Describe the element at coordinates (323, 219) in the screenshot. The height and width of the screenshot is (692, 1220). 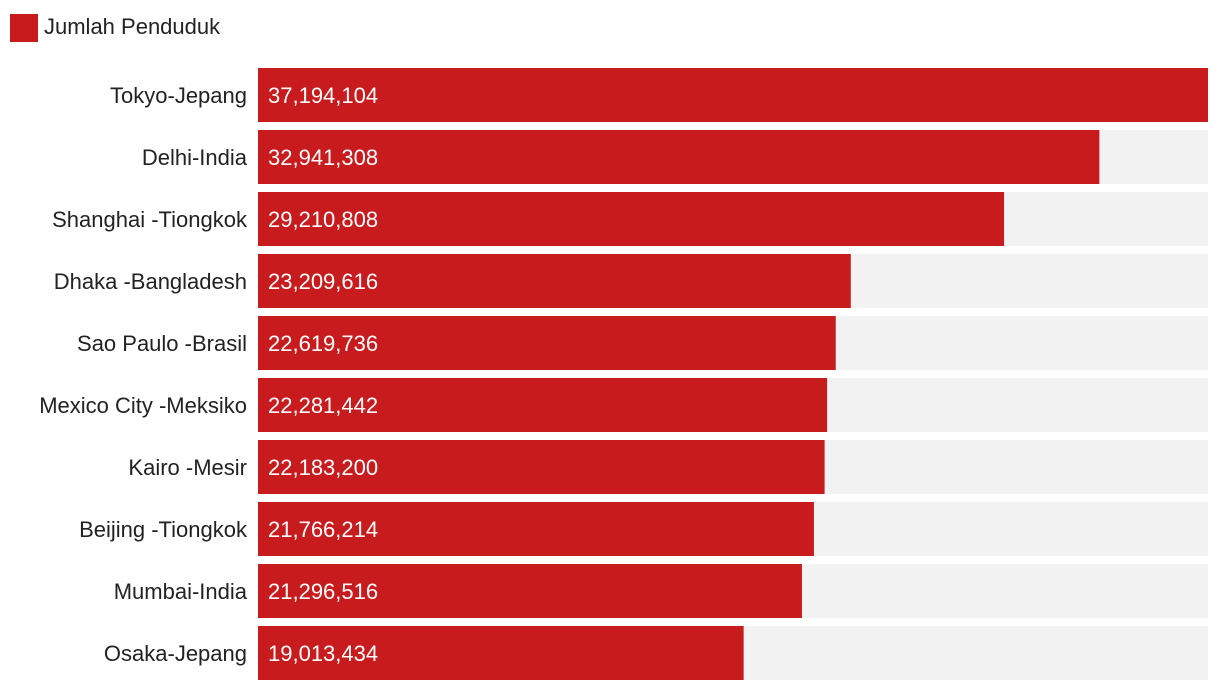
I see `data-label: 29,210,808` at that location.